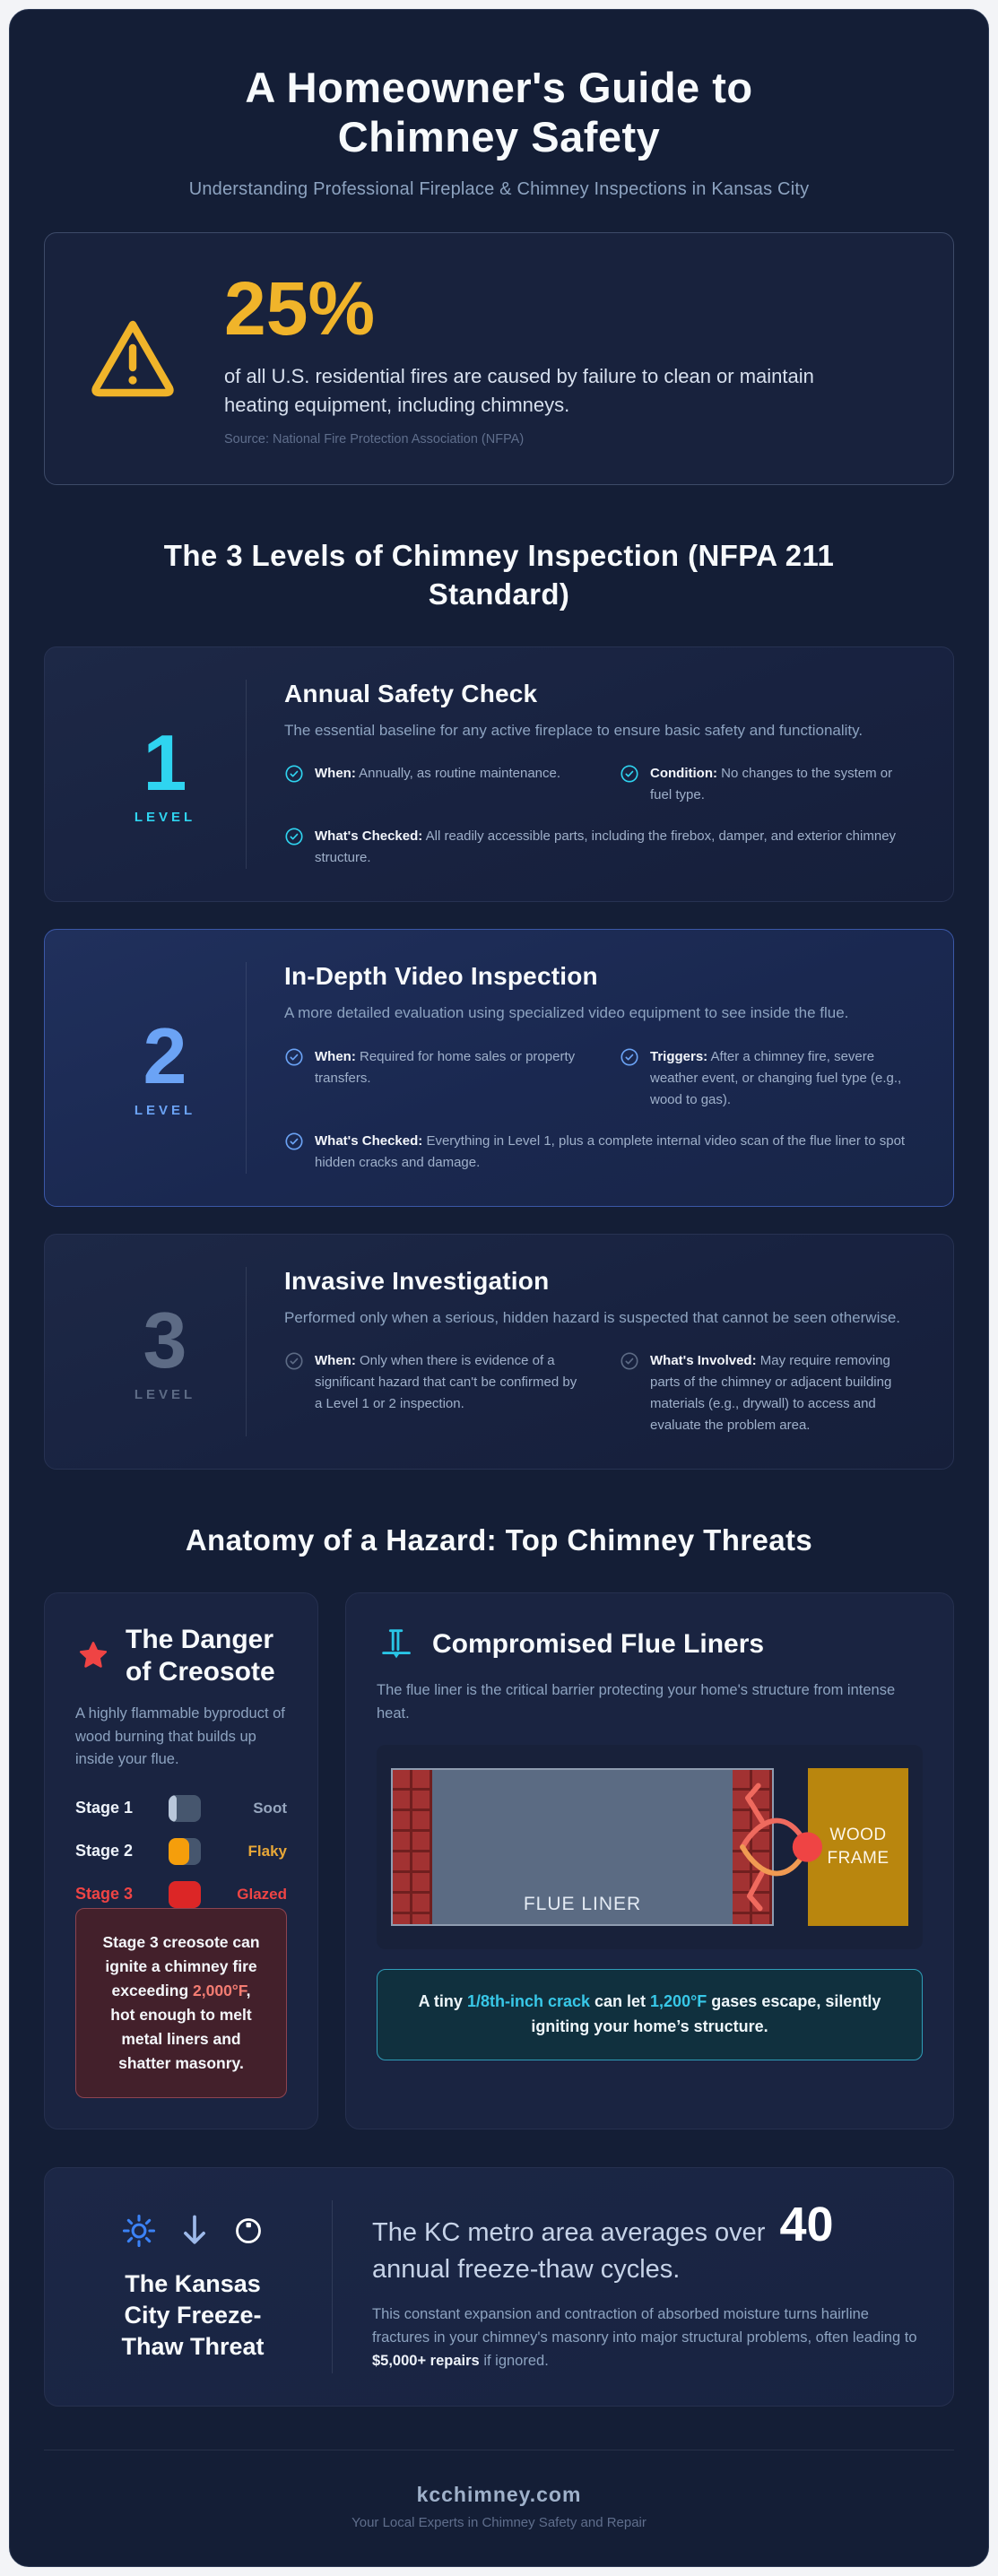  Describe the element at coordinates (181, 1851) in the screenshot. I see `creosote-stages: Stage 1 Soot Stage 2 Flaky` at that location.